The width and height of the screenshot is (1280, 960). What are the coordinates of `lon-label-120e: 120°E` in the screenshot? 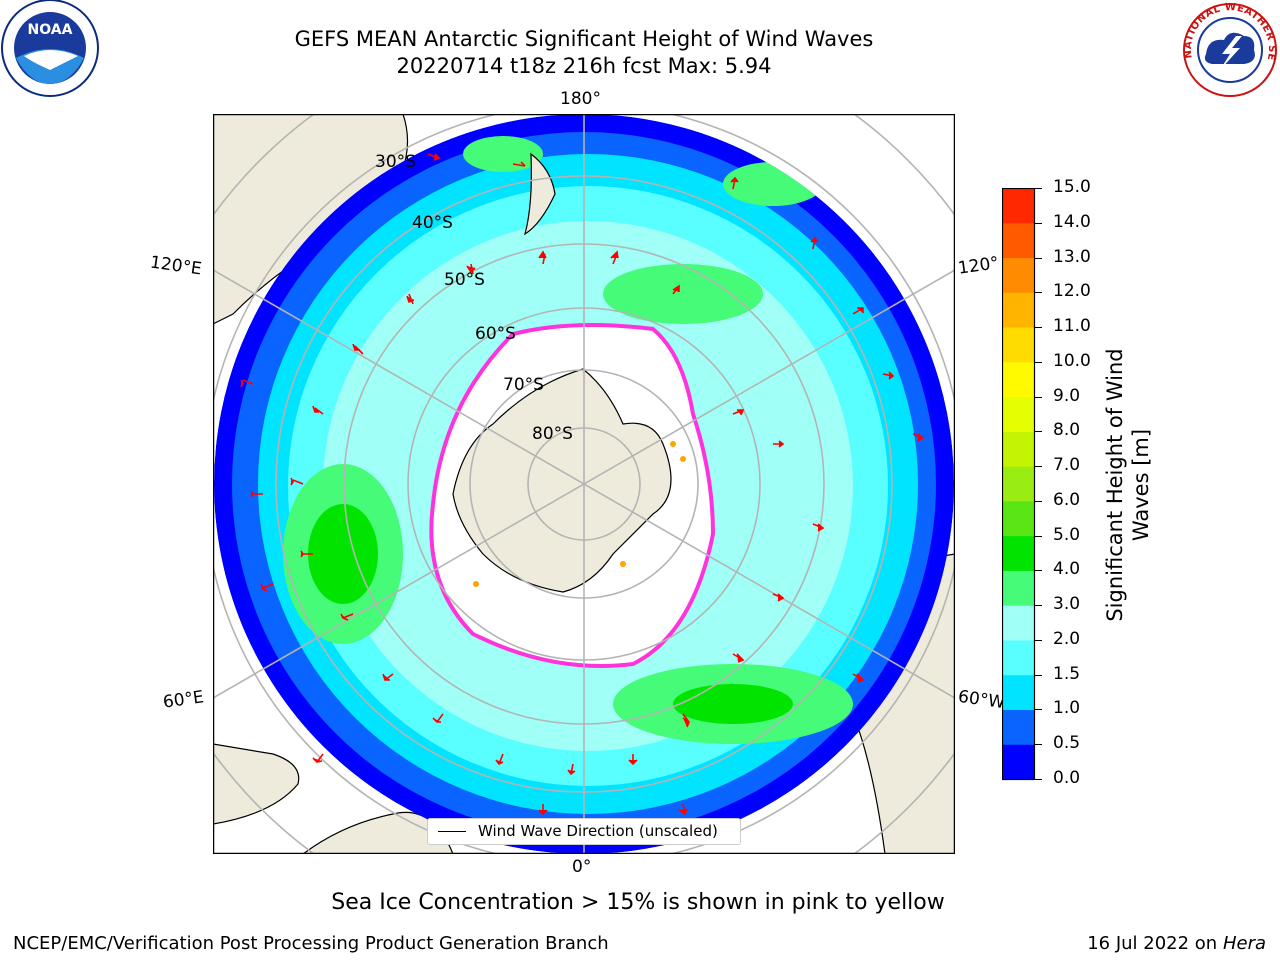 It's located at (175, 266).